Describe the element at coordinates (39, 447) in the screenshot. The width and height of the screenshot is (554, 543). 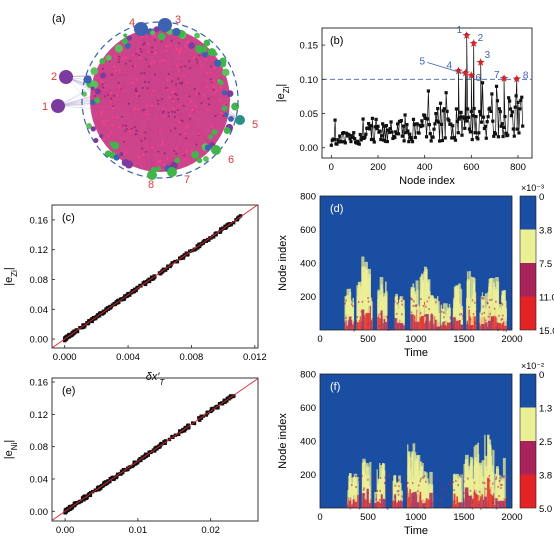
I see `y-tick-label: 0.08` at that location.